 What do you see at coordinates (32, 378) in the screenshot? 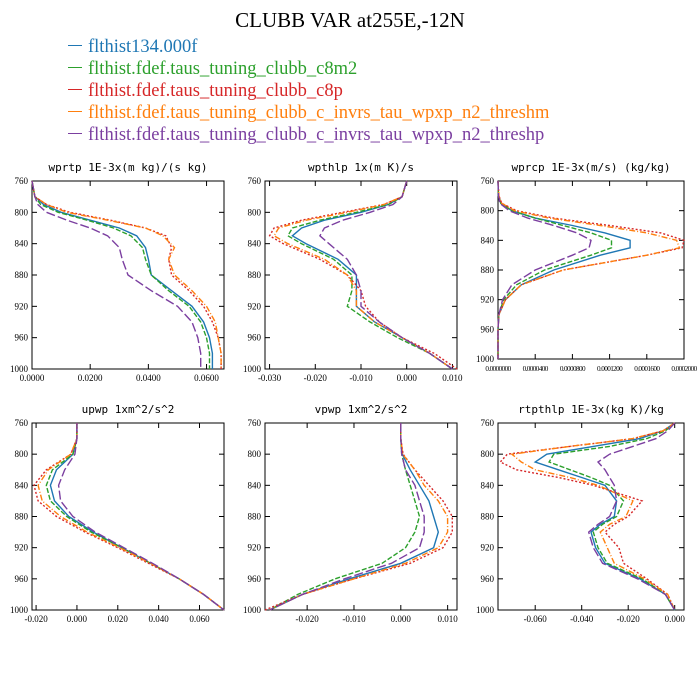
I see `x-tick-label: 0.0000` at bounding box center [32, 378].